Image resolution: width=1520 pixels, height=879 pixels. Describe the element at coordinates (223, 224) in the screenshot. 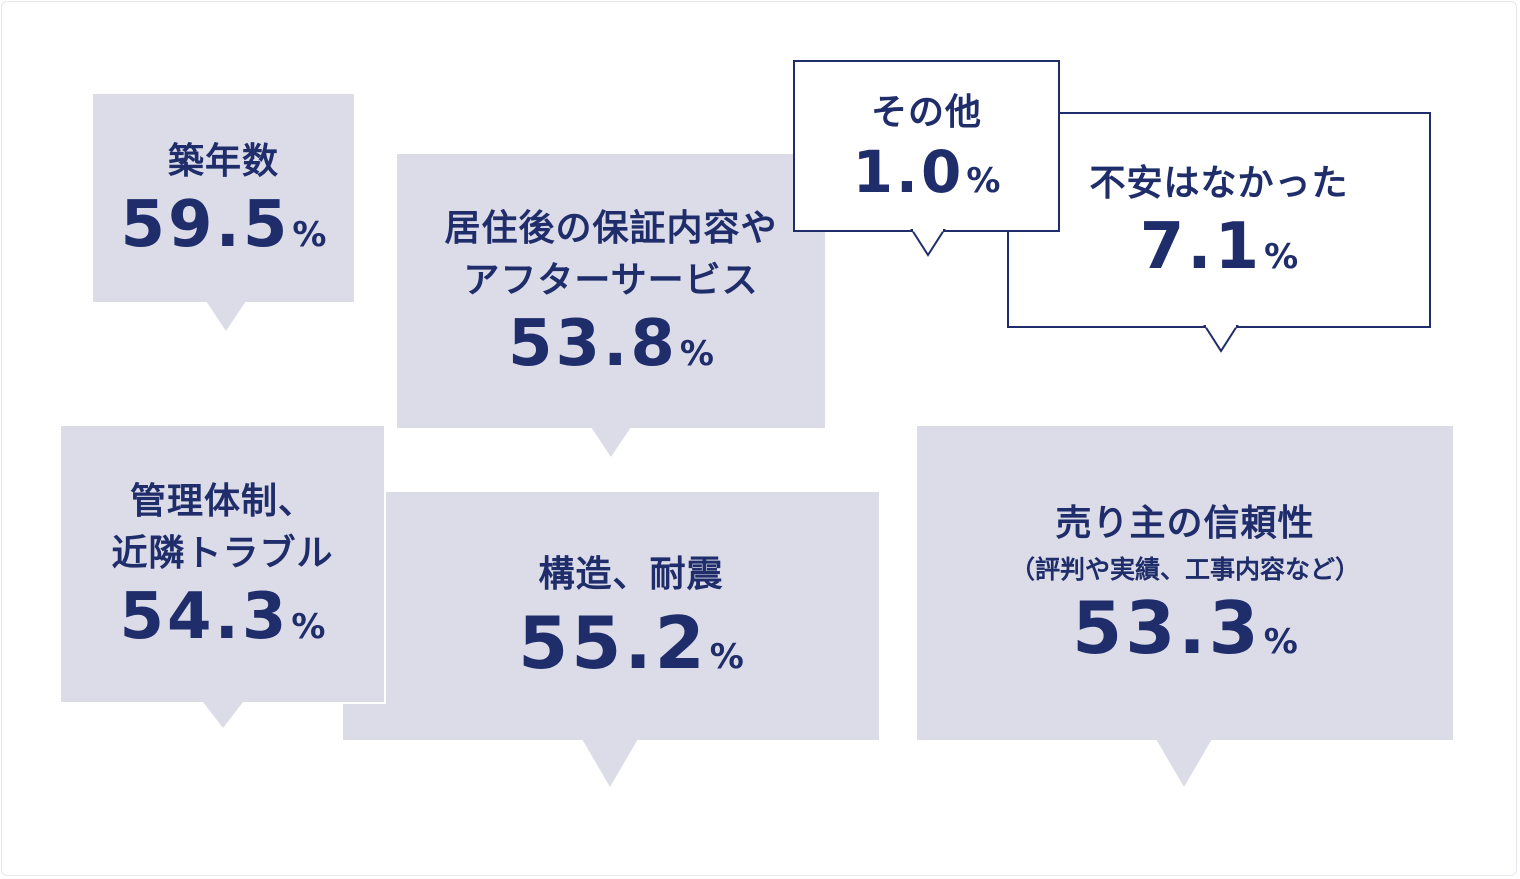

I see `bubble-value: 59.5%` at that location.